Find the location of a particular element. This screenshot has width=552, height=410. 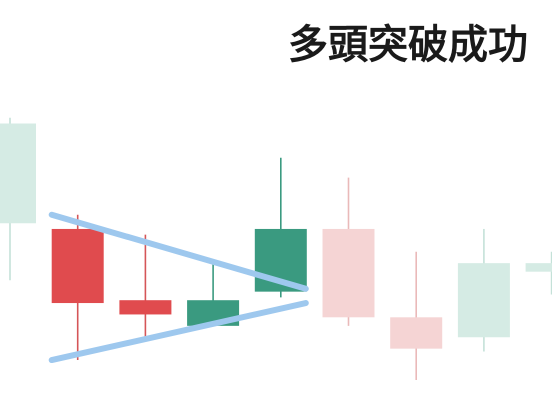

triangle-upper-line is located at coordinates (178, 251).